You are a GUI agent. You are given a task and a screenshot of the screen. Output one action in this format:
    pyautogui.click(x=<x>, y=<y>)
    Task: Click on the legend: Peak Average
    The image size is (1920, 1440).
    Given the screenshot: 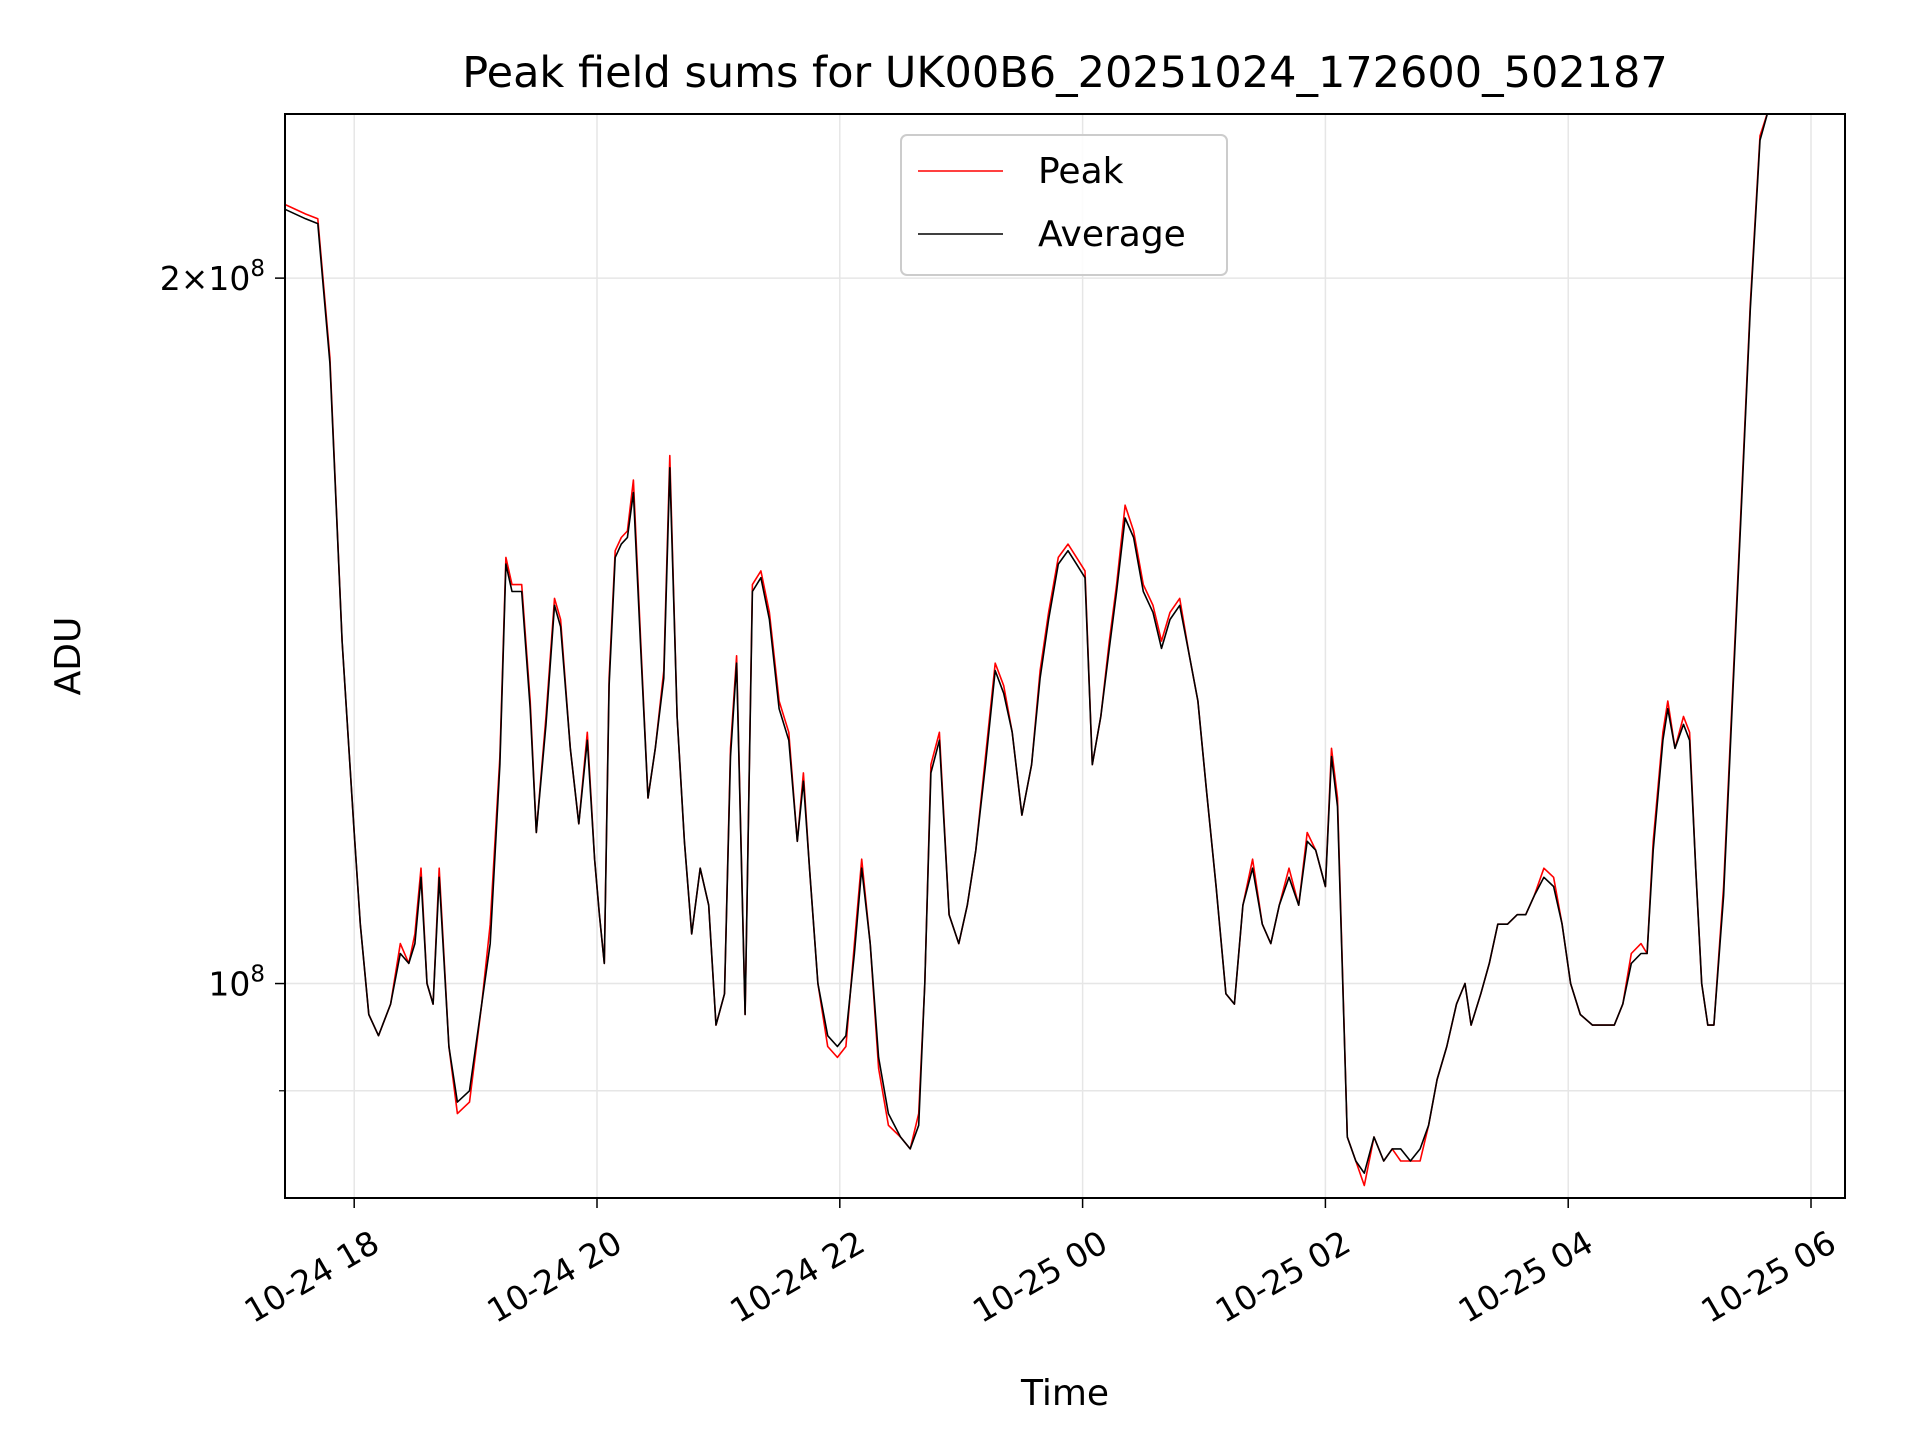 What is the action you would take?
    pyautogui.click(x=1064, y=205)
    